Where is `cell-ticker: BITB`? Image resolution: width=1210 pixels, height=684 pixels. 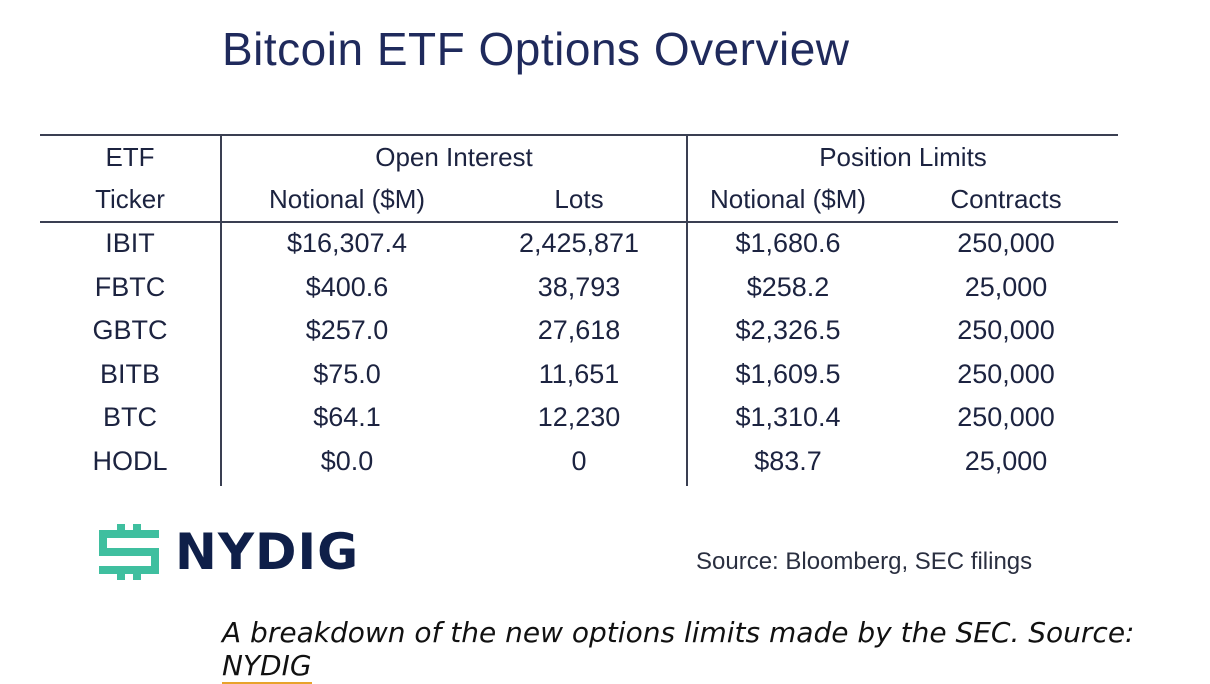 cell-ticker: BITB is located at coordinates (129, 373).